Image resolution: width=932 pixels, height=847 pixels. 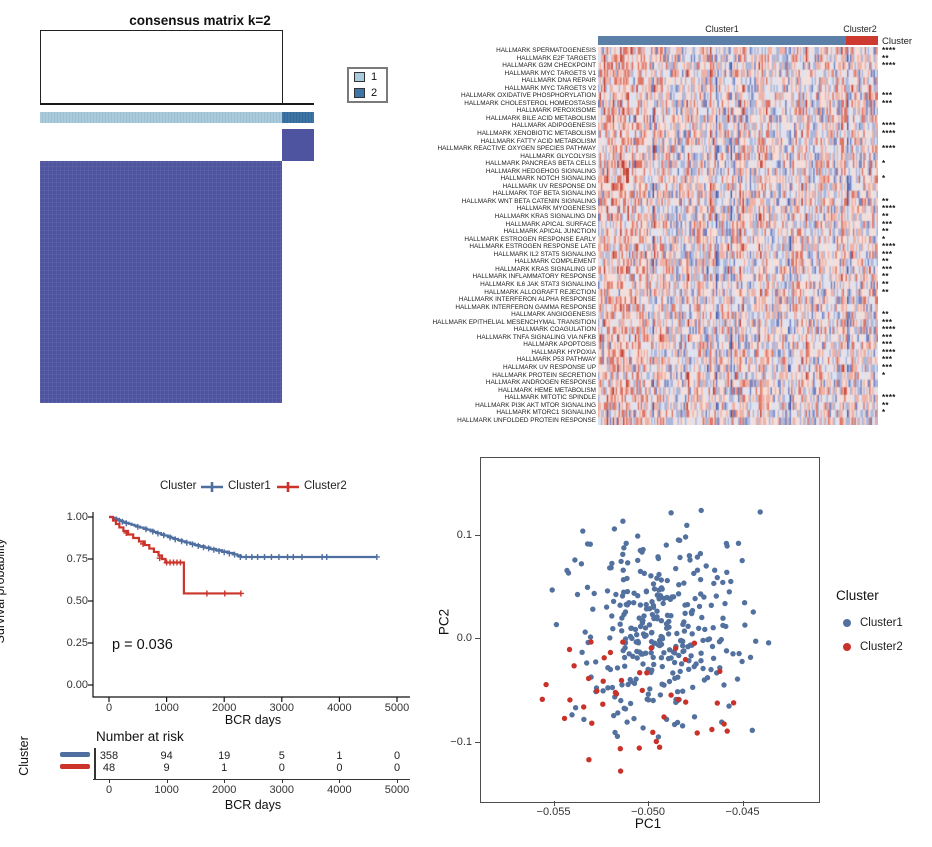 I want to click on risk-xlabel: BCR days, so click(x=253, y=805).